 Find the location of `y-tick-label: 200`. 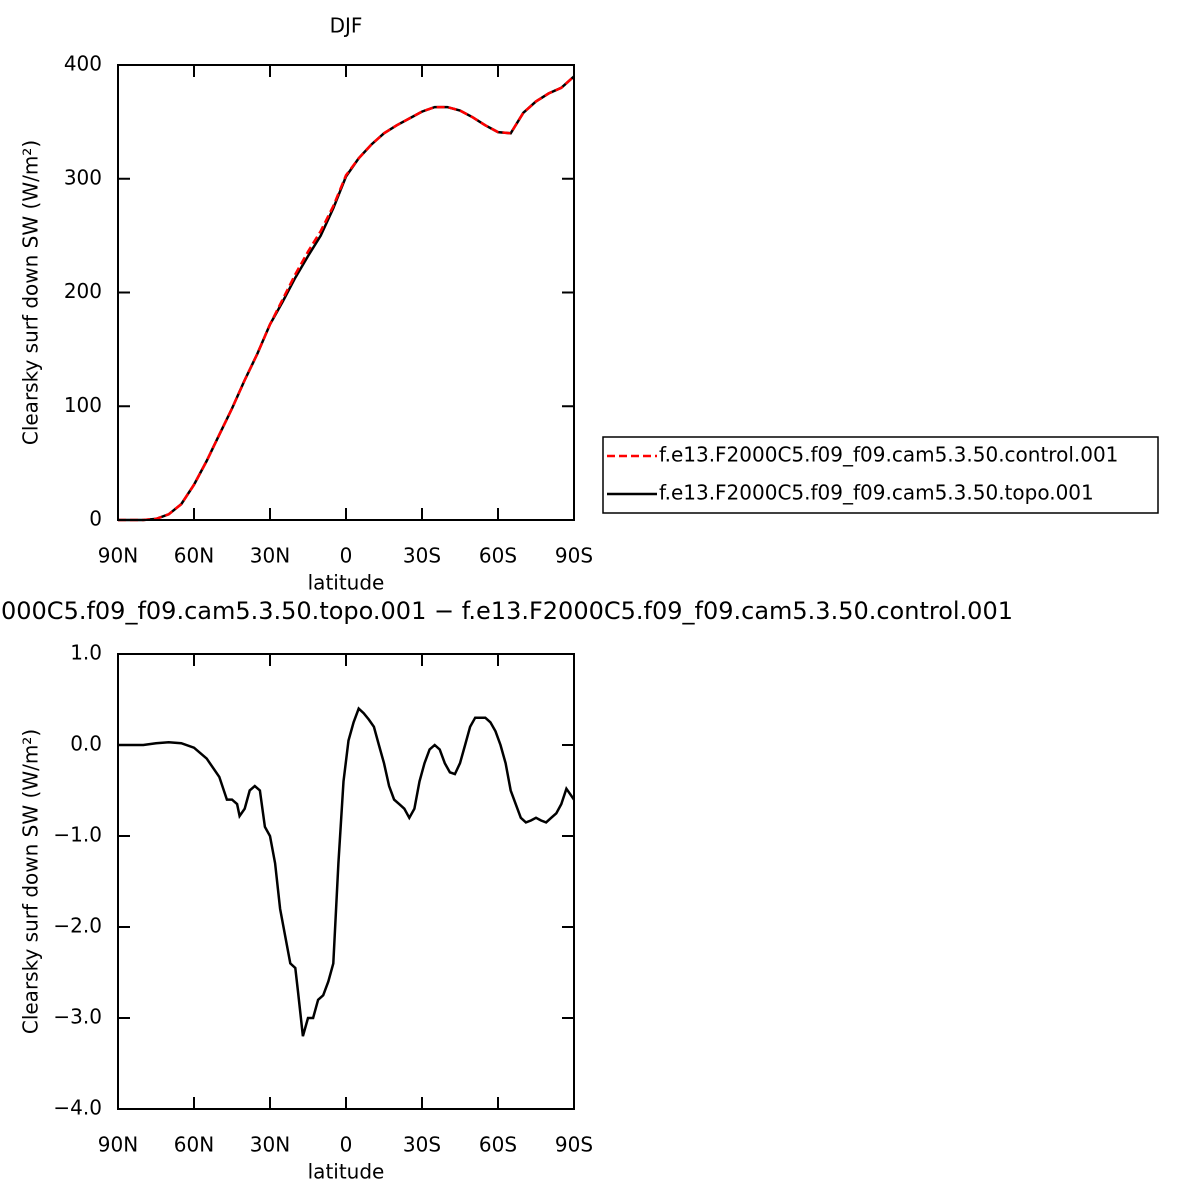

y-tick-label: 200 is located at coordinates (83, 291).